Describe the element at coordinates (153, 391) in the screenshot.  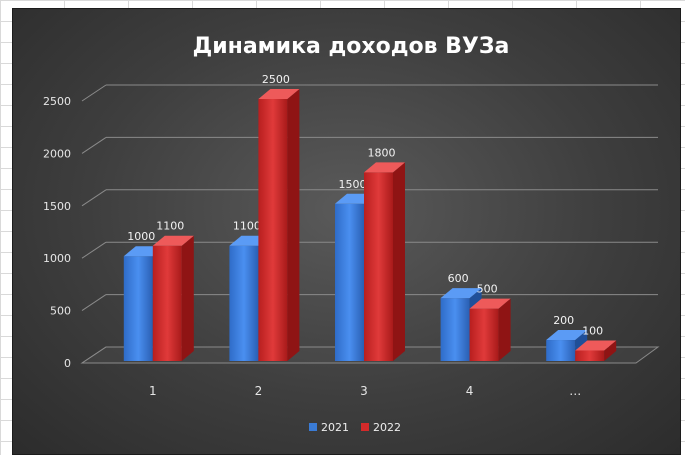
I see `x-tick-label: 1` at that location.